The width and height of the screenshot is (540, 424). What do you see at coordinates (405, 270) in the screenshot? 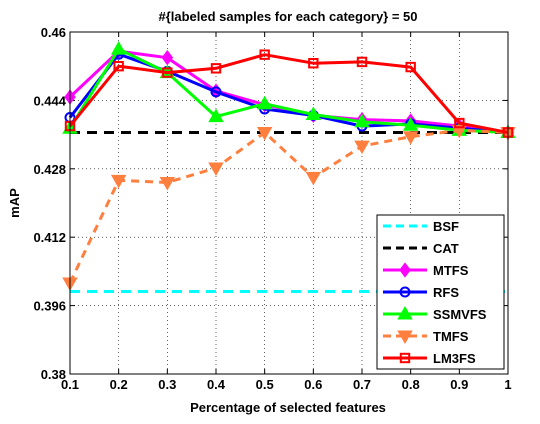
I see `legend-marker-mtfs` at bounding box center [405, 270].